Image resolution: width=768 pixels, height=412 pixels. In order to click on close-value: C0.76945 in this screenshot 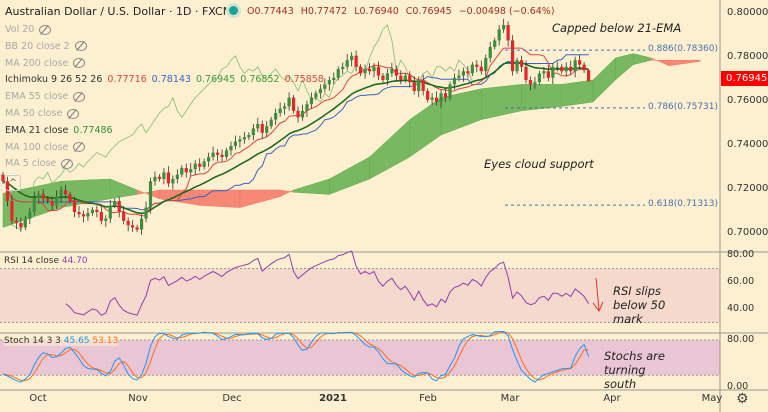, I will do `click(428, 11)`.